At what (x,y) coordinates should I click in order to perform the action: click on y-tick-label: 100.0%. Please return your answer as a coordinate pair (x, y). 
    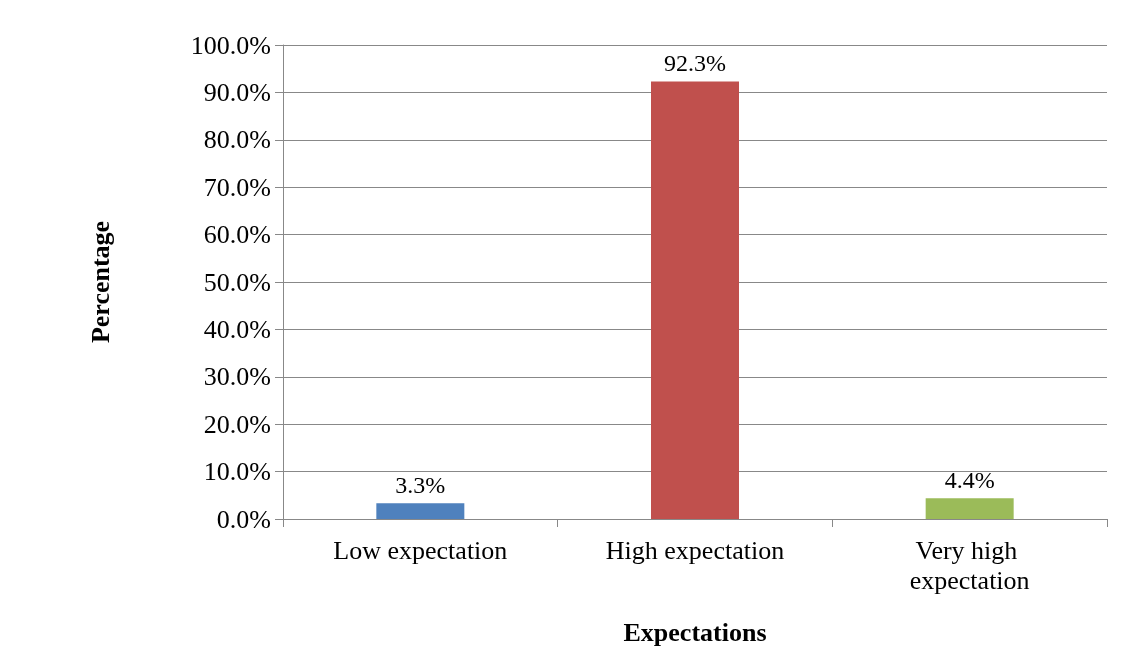
    Looking at the image, I should click on (230, 45).